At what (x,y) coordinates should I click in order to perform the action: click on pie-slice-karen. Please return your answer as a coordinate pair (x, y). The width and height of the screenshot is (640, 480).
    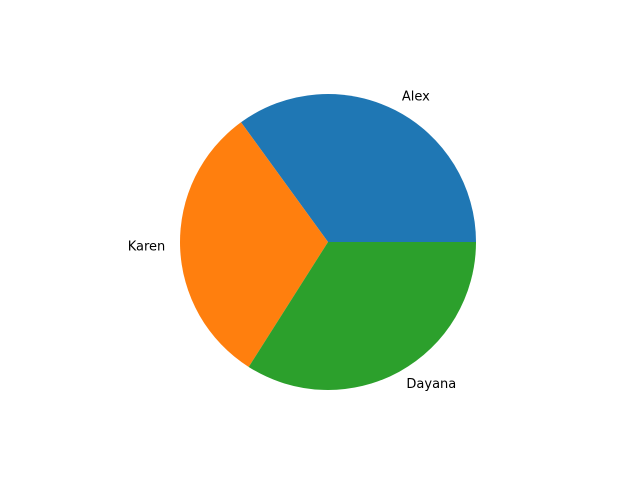
    Looking at the image, I should click on (254, 244).